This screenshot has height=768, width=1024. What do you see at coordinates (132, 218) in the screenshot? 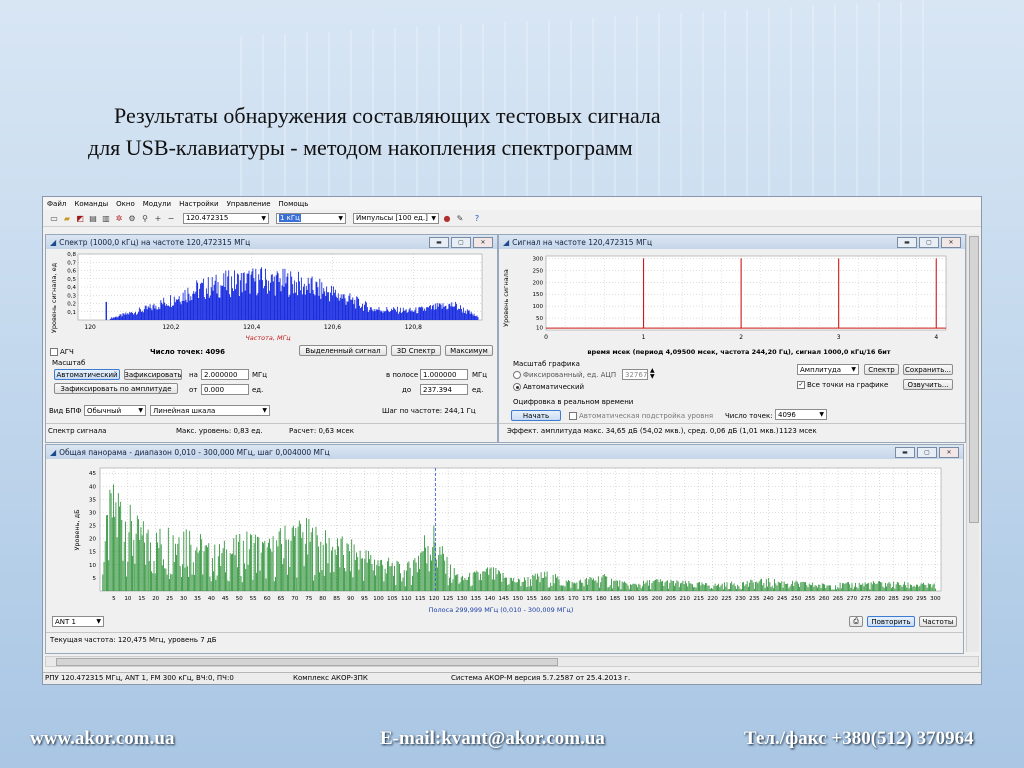
I see `filter-icon: ⚙` at bounding box center [132, 218].